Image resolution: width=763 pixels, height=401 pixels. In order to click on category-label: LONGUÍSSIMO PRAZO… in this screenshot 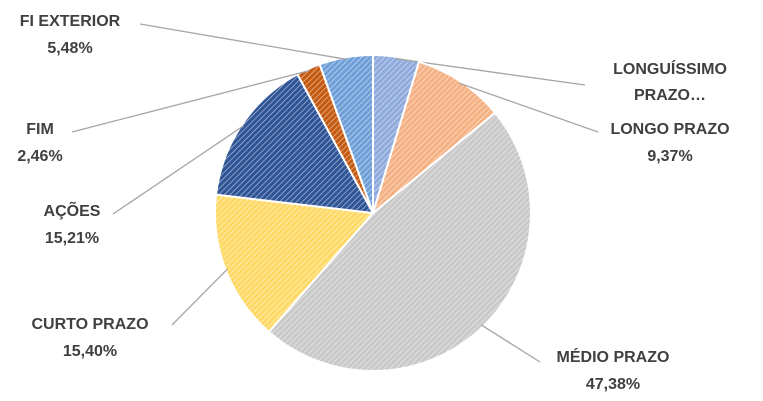, I will do `click(670, 81)`.